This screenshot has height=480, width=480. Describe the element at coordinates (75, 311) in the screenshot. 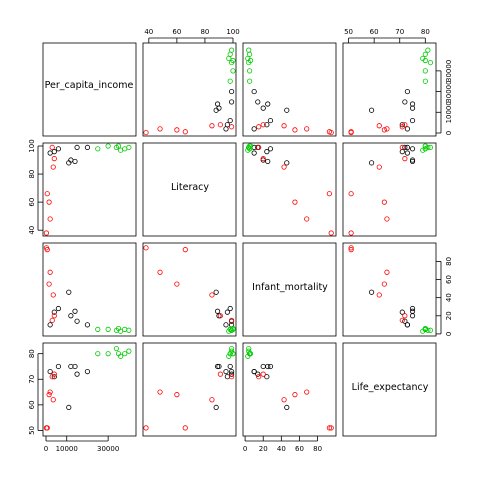

I see `point-black-6-infant-mortality-vs-per-capita-income` at that location.